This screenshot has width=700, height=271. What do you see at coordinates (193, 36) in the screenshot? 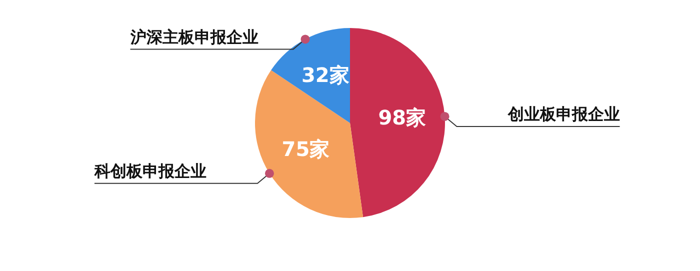
I see `slice-label: 沪深主板申报企业` at bounding box center [193, 36].